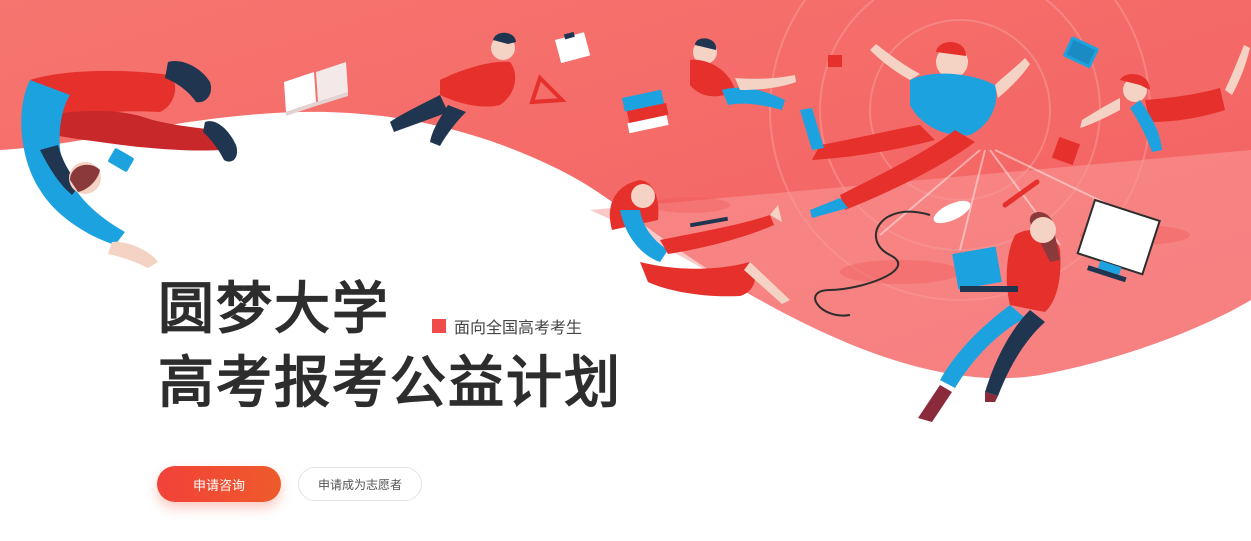 The height and width of the screenshot is (541, 1251). Describe the element at coordinates (872, 263) in the screenshot. I see `mouse-cable` at that location.